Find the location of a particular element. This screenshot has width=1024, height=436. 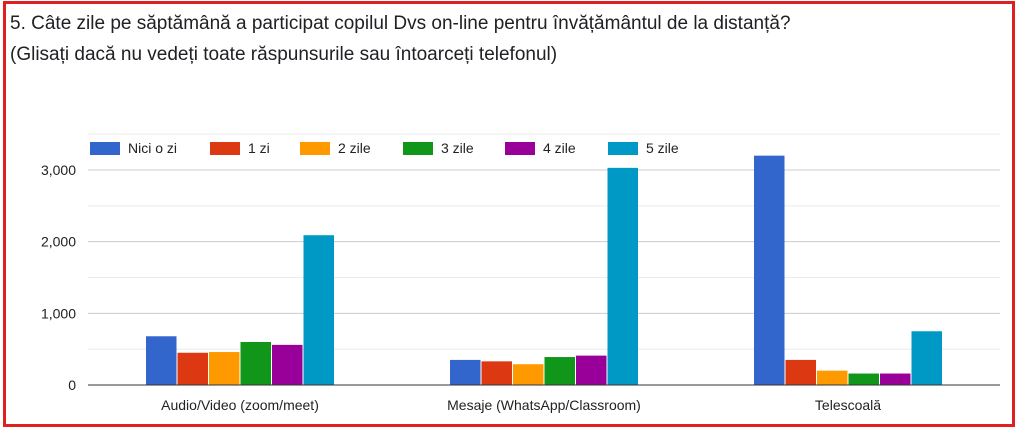

legend-label: 2 zile is located at coordinates (354, 148).